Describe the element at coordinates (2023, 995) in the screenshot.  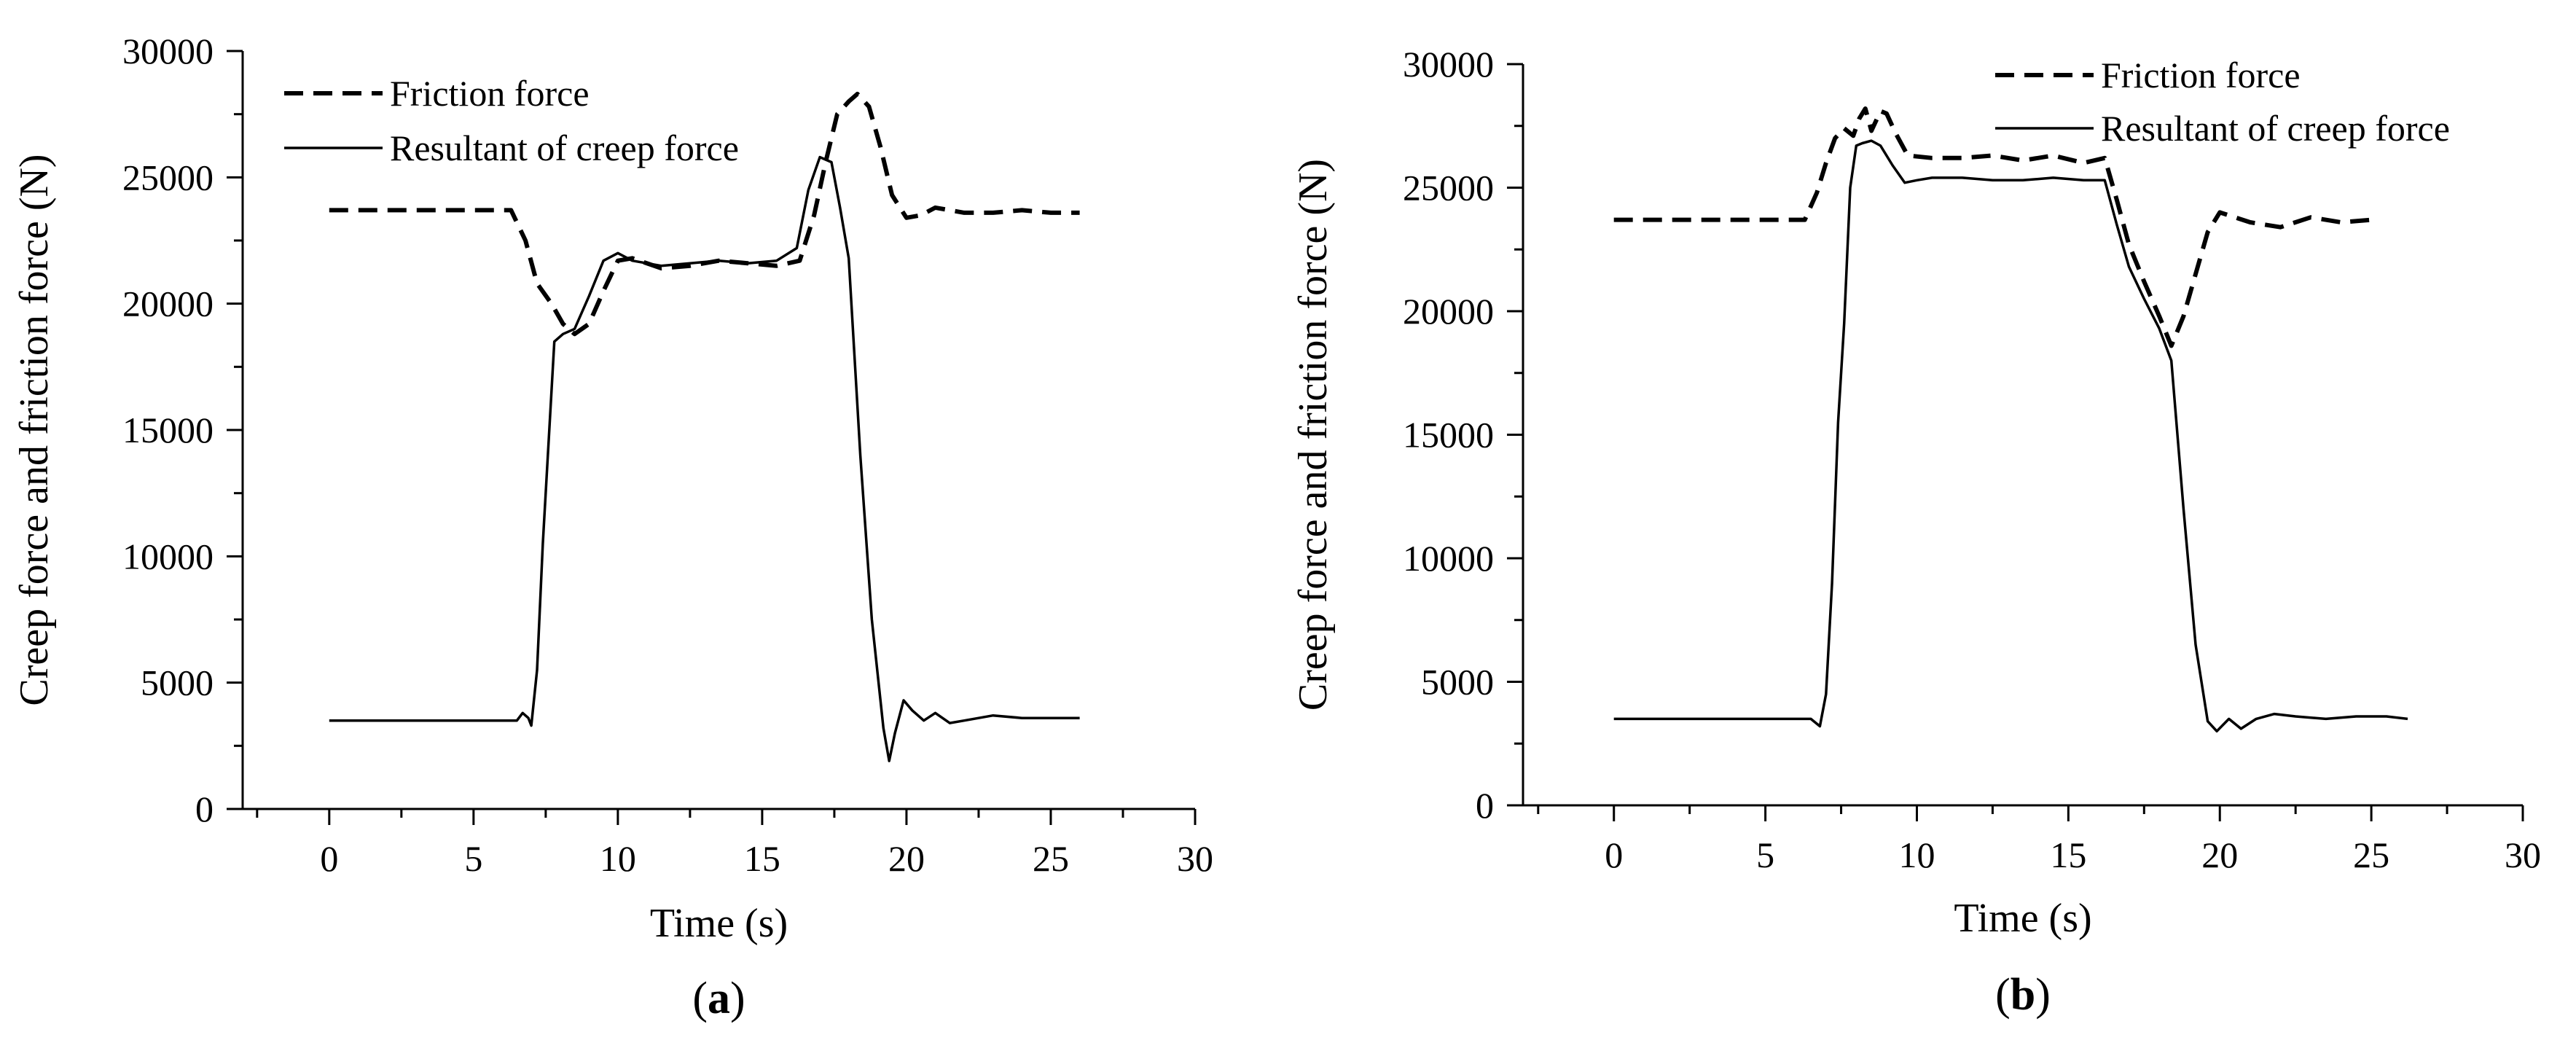
I see `panel-label: (b)` at that location.